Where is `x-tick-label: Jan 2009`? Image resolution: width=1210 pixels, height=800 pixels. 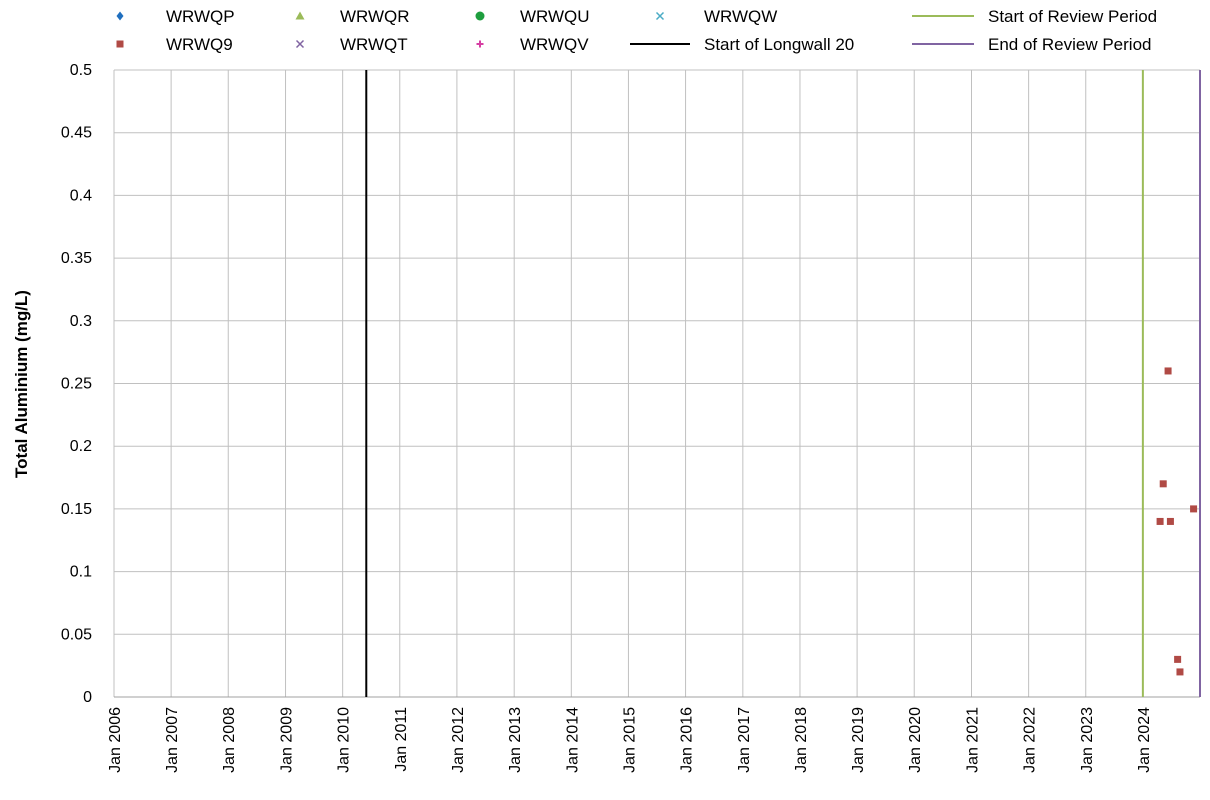
x-tick-label: Jan 2009 is located at coordinates (287, 740).